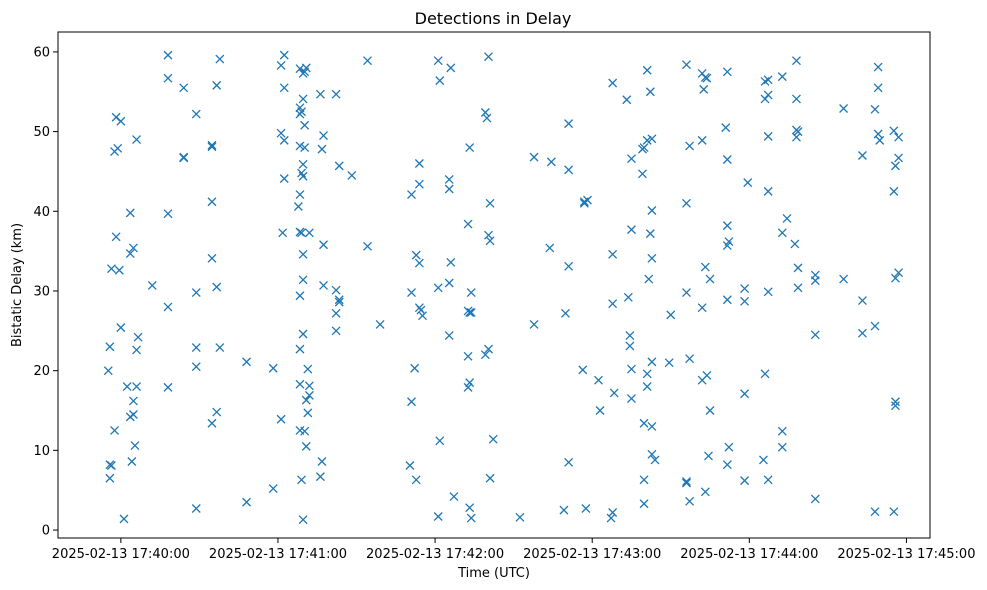 The image size is (987, 590). I want to click on y-tick-label: 60, so click(41, 52).